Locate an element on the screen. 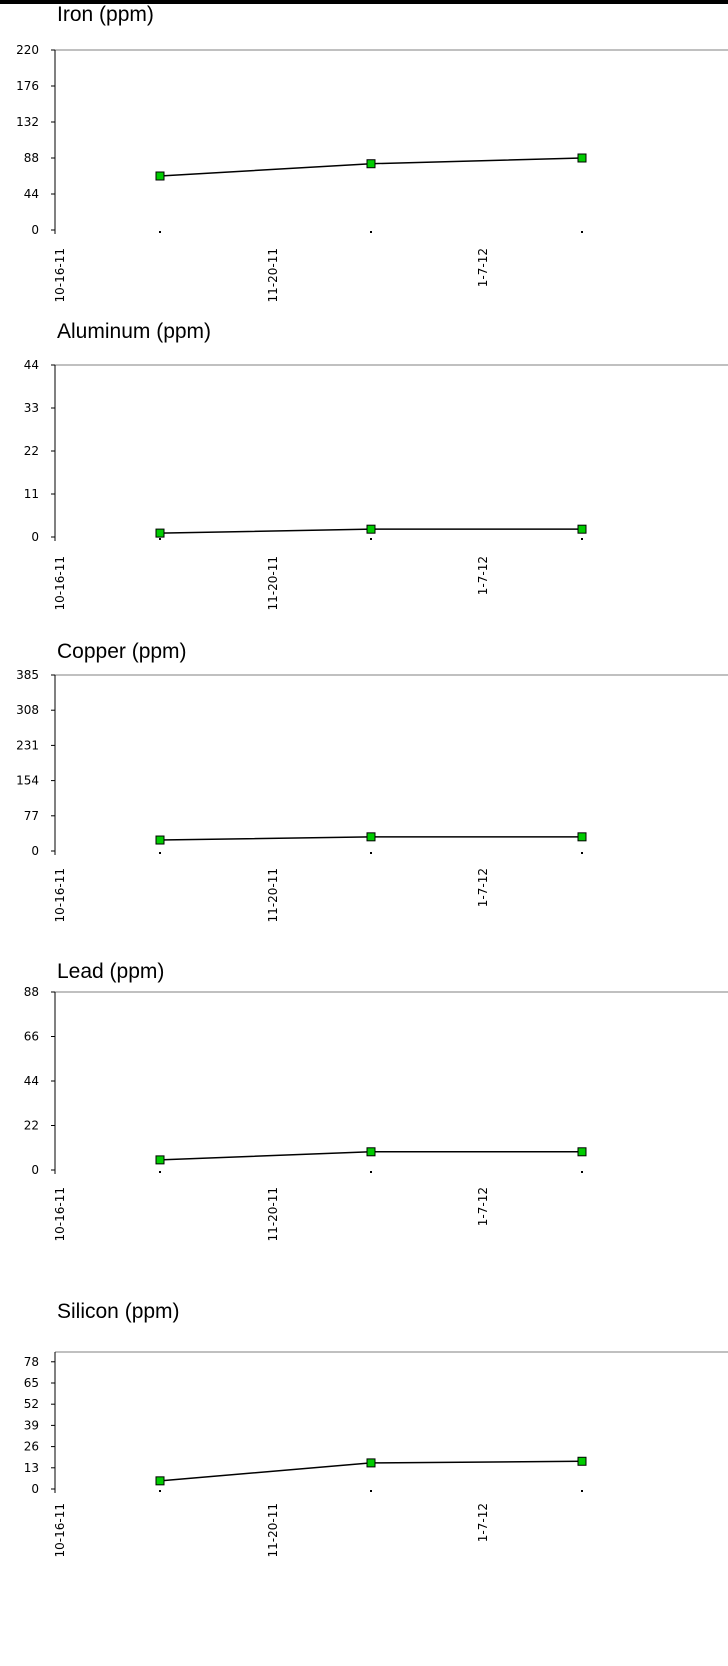 The height and width of the screenshot is (1666, 728). lead-chart: 0 22 44 66 88 10-16-11 11-20-11 1-7-12 is located at coordinates (376, 1113).